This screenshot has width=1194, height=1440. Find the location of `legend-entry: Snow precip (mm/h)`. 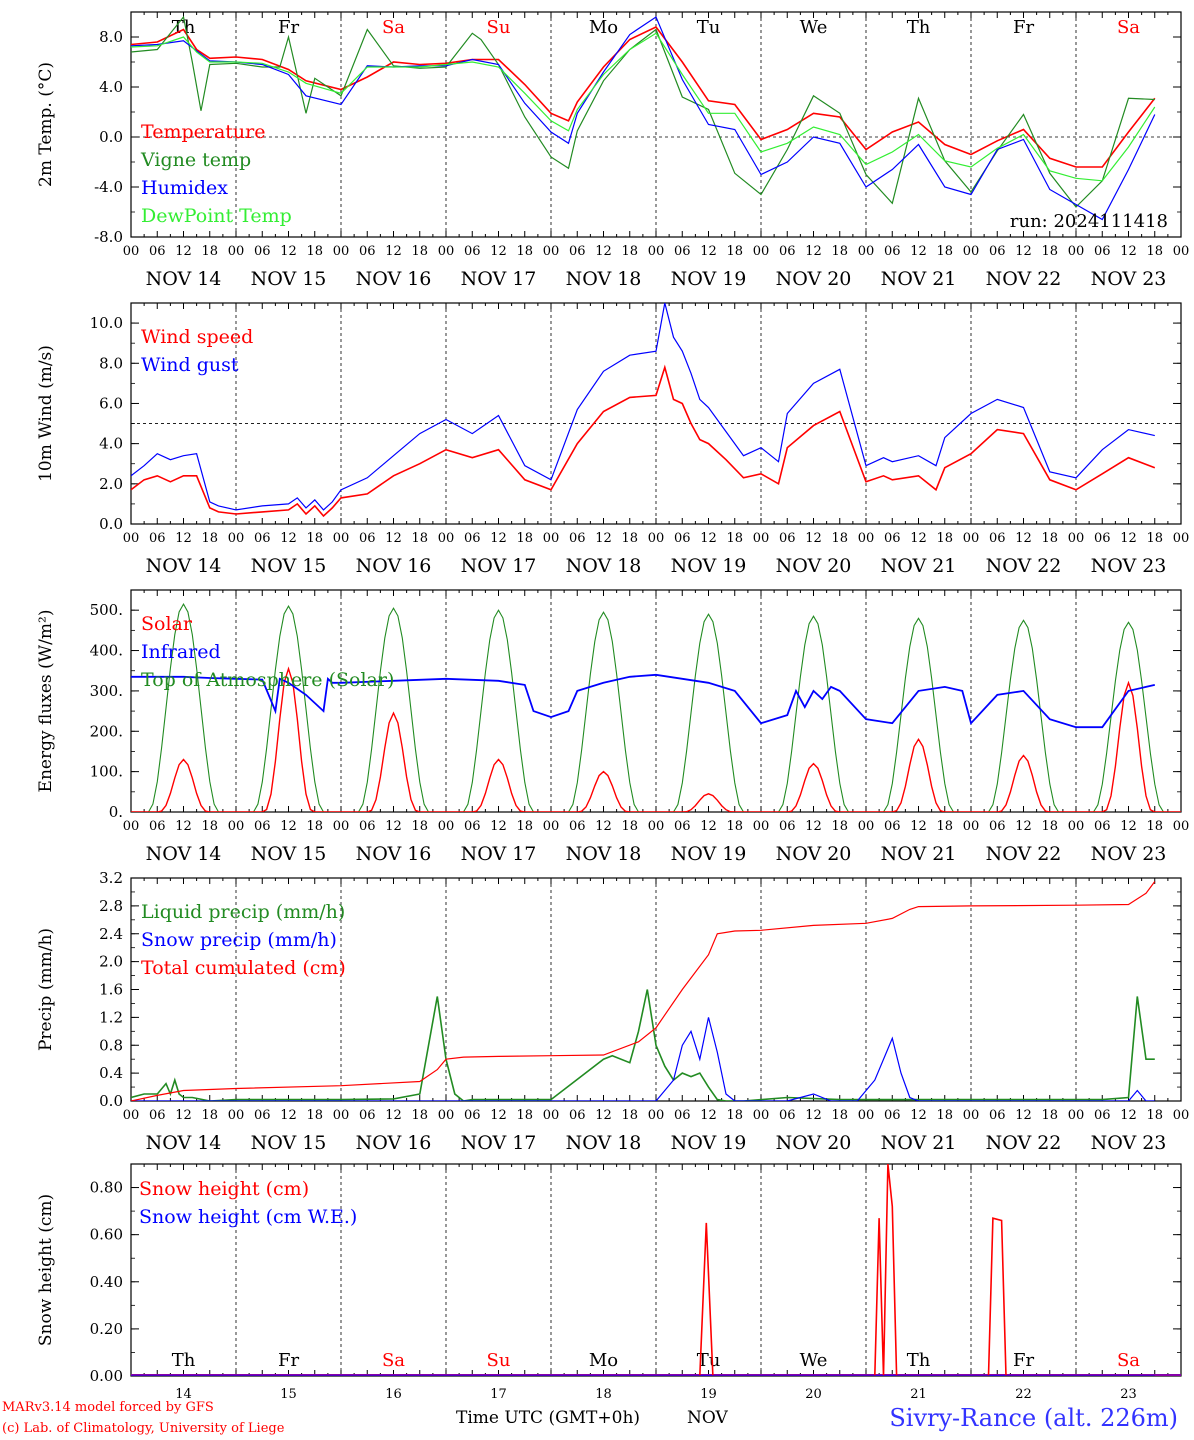

legend-entry: Snow precip (mm/h) is located at coordinates (239, 940).